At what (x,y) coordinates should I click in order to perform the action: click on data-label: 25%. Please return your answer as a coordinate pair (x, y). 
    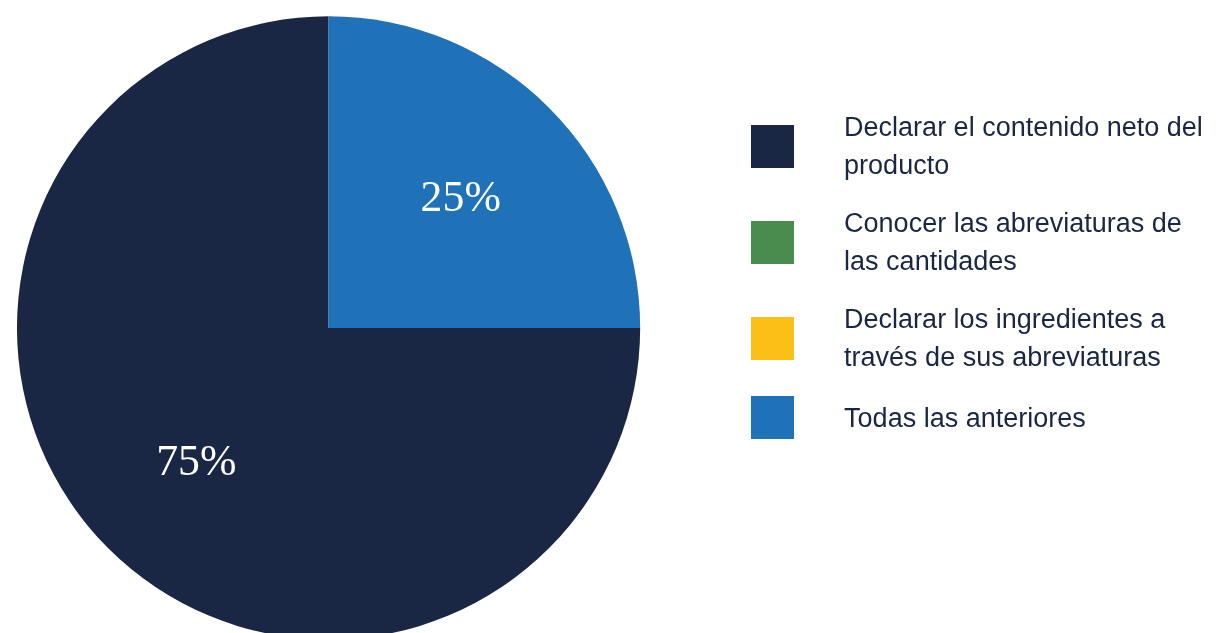
    Looking at the image, I should click on (460, 195).